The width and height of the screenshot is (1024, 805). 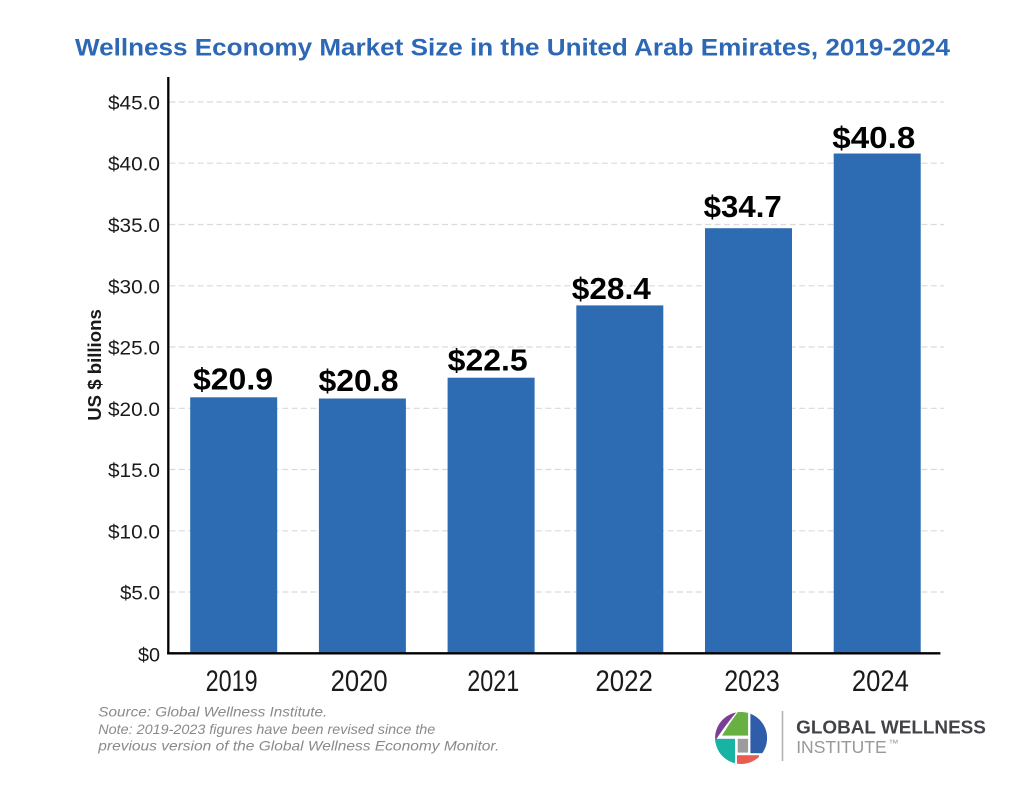 What do you see at coordinates (212, 712) in the screenshot?
I see `svg-text:Source: Global Wellness Instit: Source: Global Wellness Institute.` at bounding box center [212, 712].